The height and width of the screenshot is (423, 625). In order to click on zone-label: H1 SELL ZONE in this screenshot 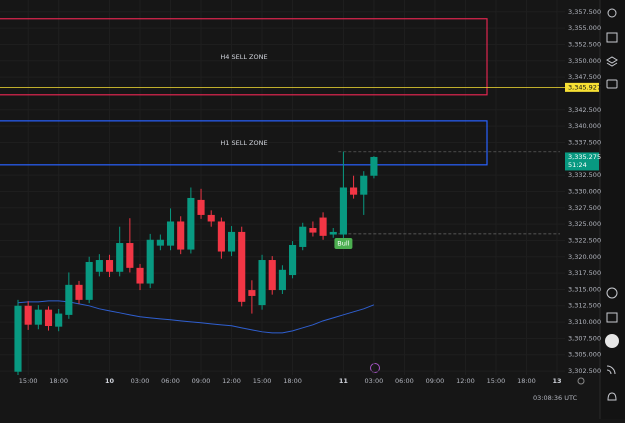, I will do `click(243, 143)`.